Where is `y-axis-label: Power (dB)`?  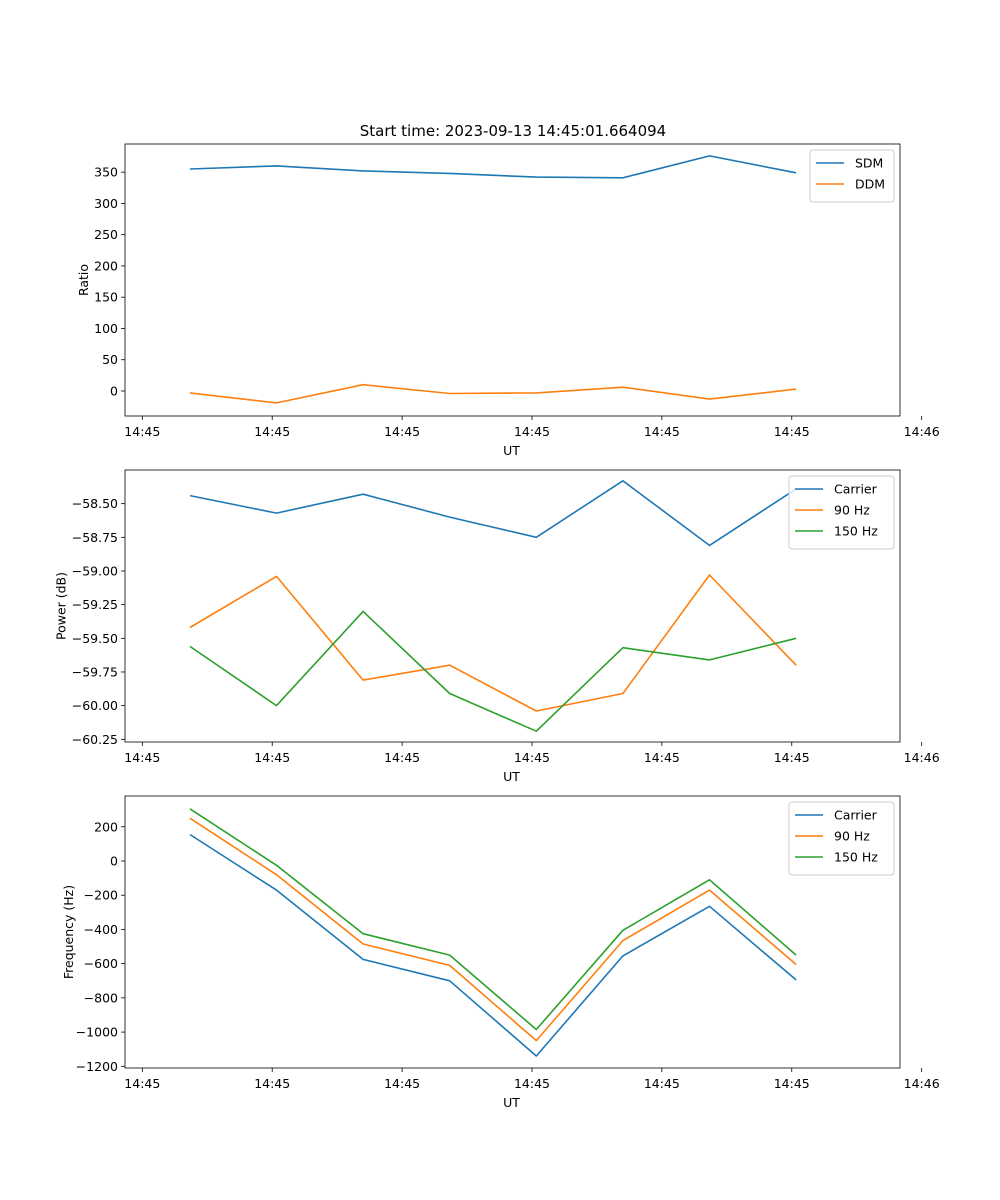 y-axis-label: Power (dB) is located at coordinates (60, 606).